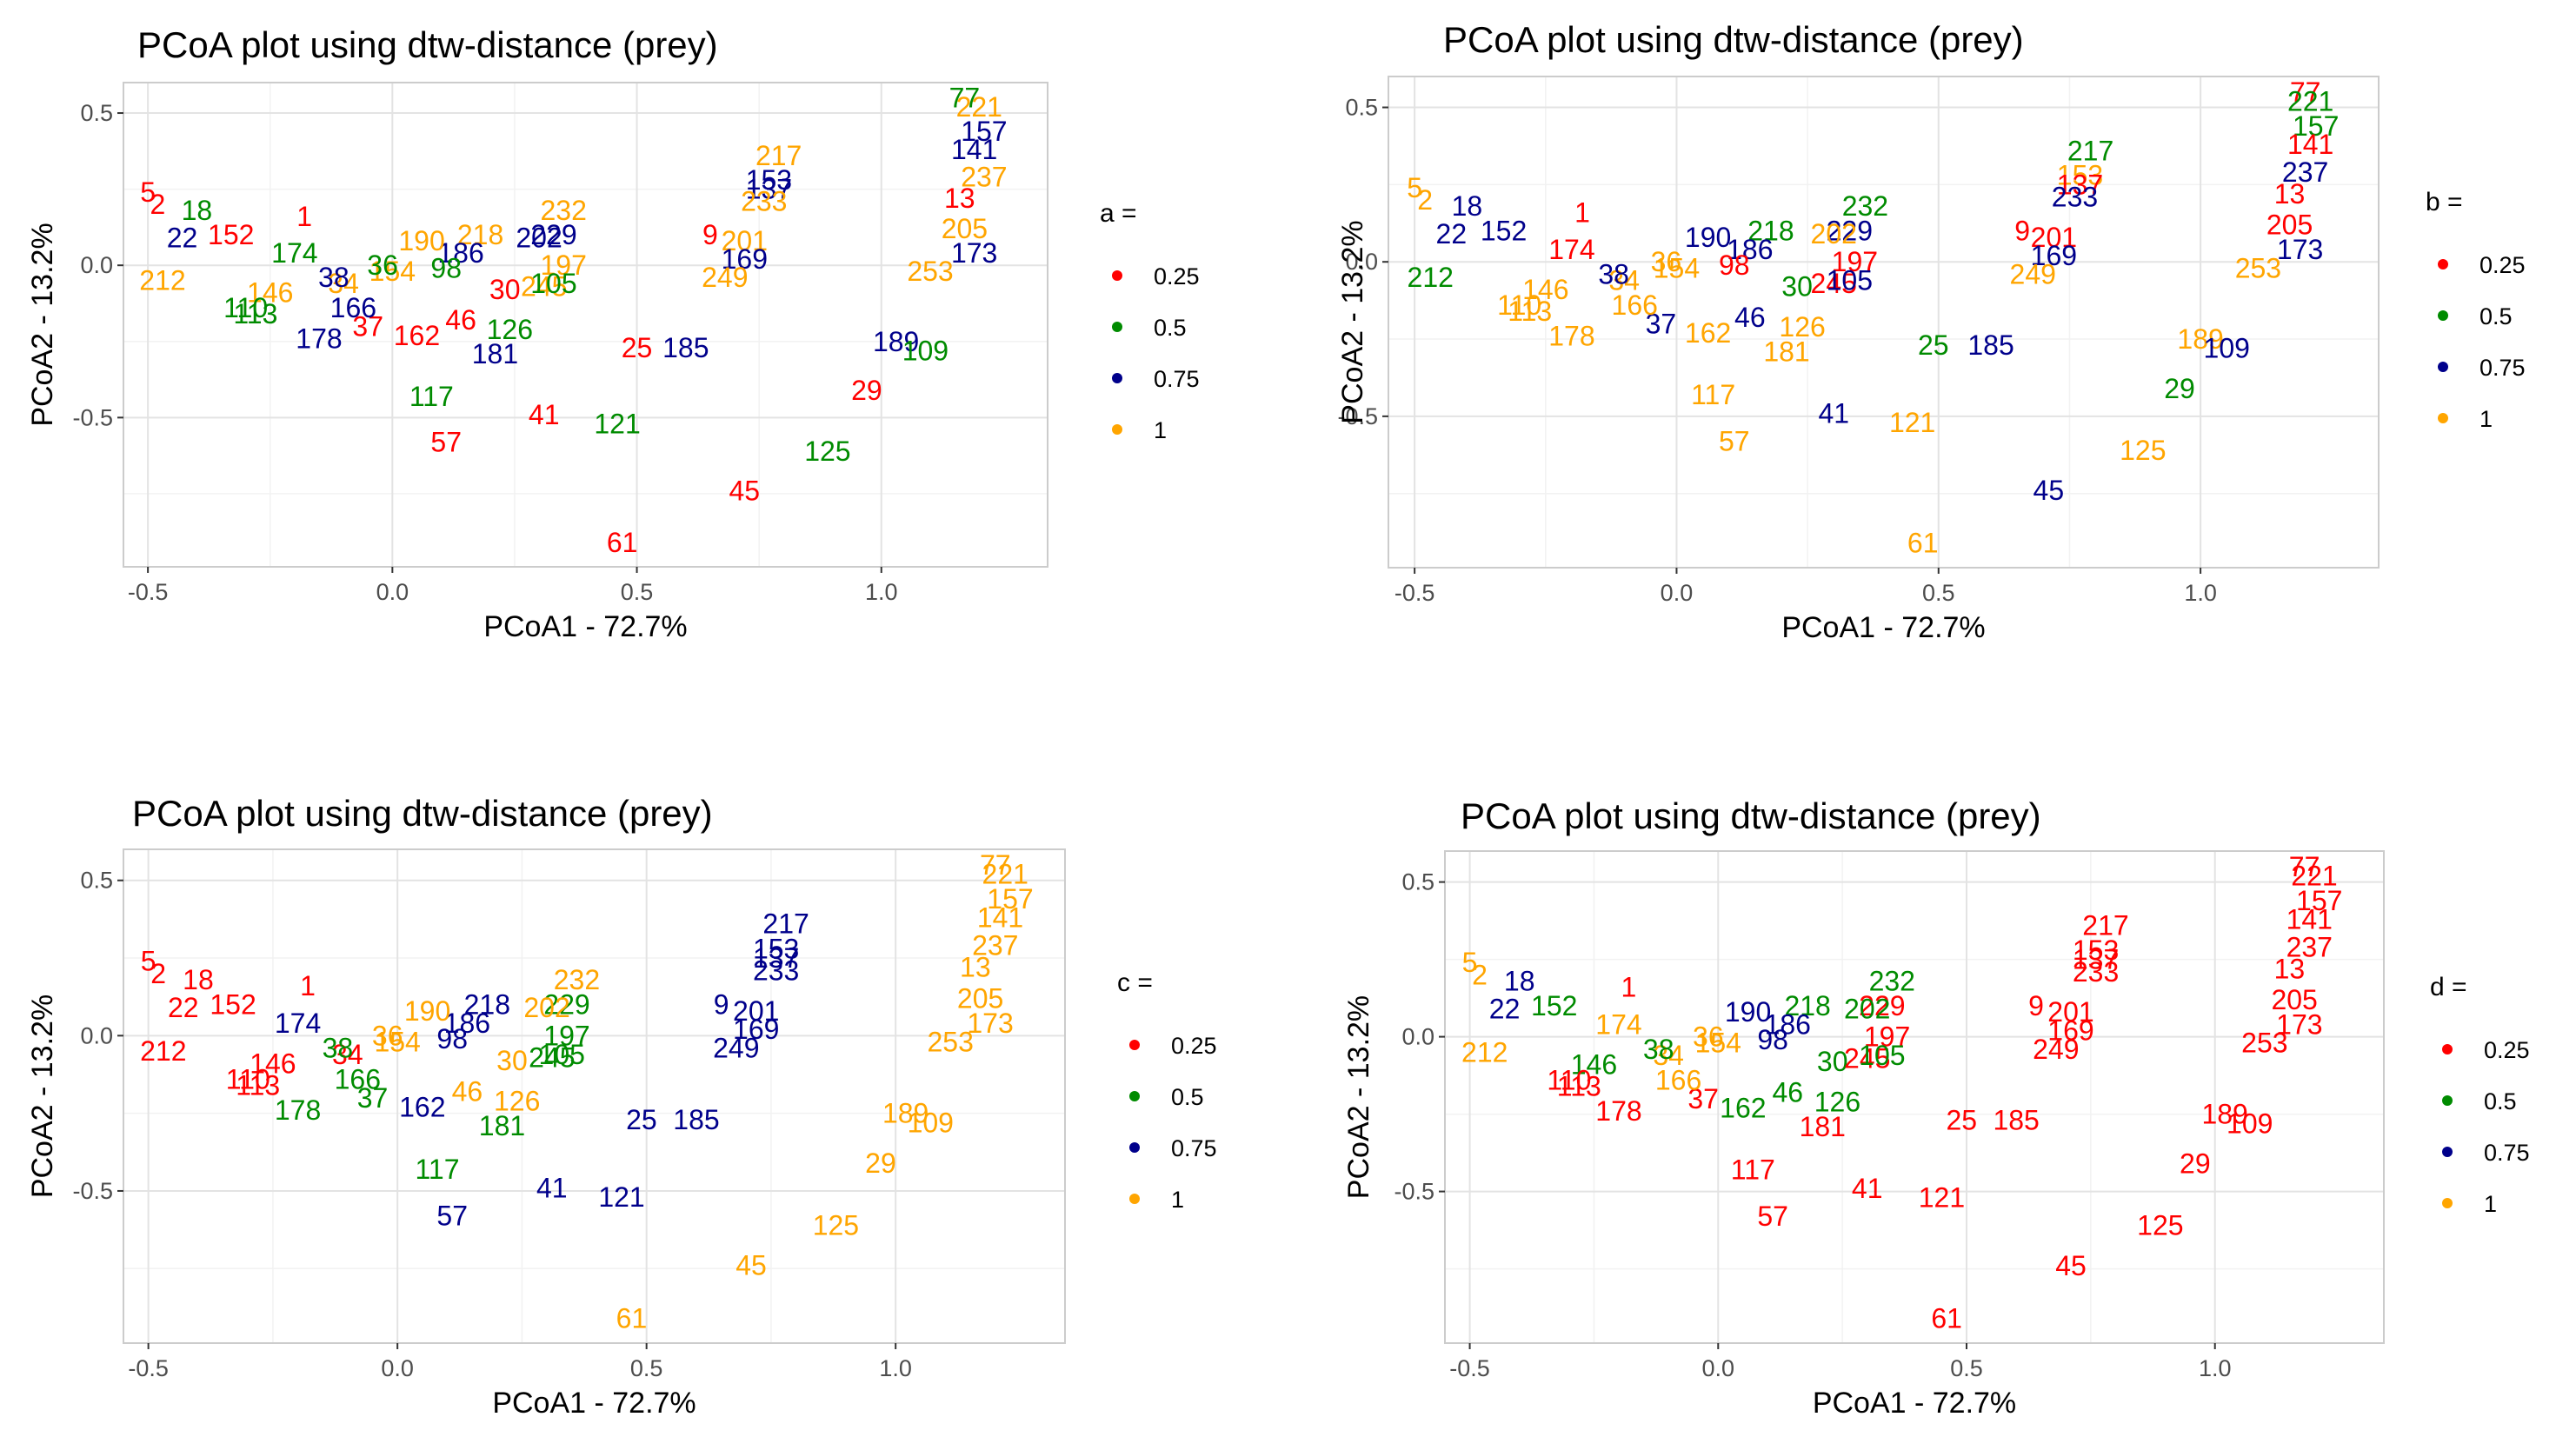  What do you see at coordinates (446, 268) in the screenshot?
I see `point-label-98: 98` at bounding box center [446, 268].